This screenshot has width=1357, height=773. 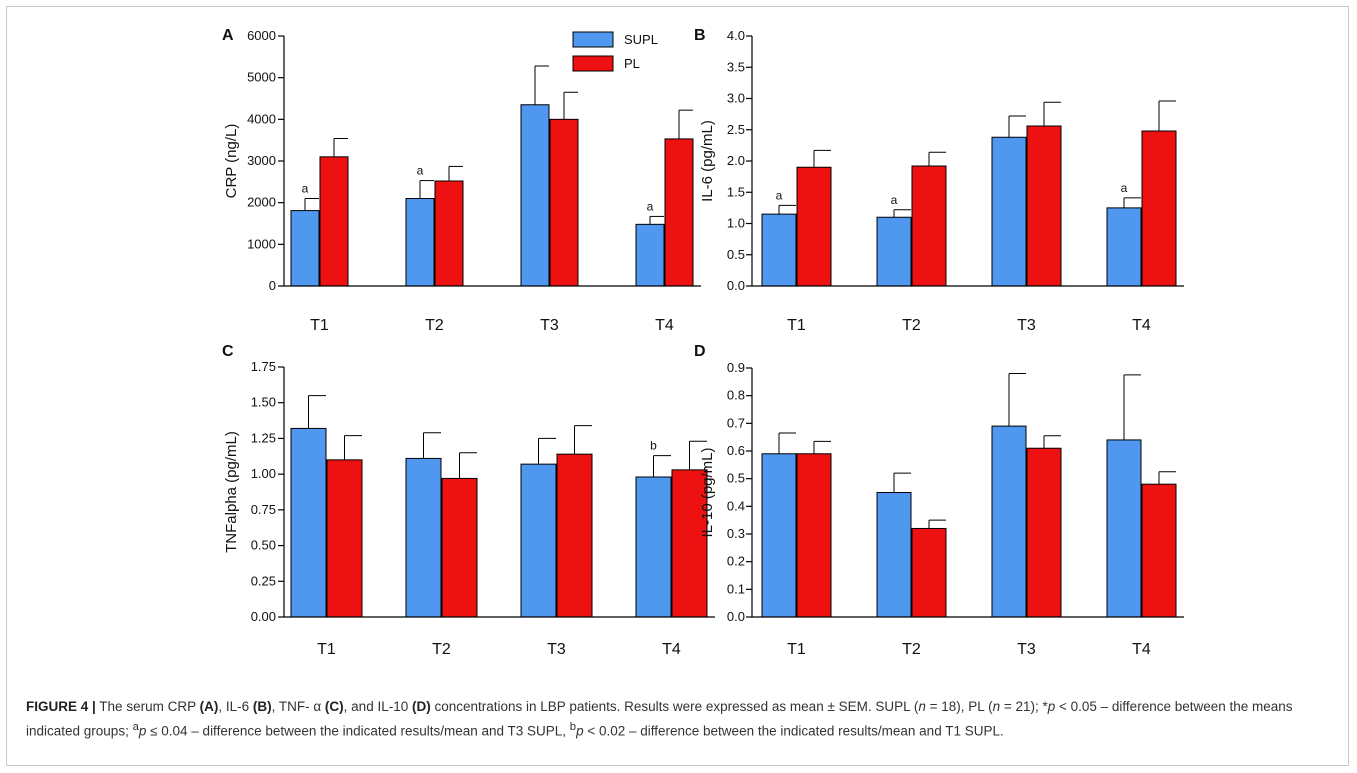 What do you see at coordinates (700, 351) in the screenshot?
I see `panel-label: D` at bounding box center [700, 351].